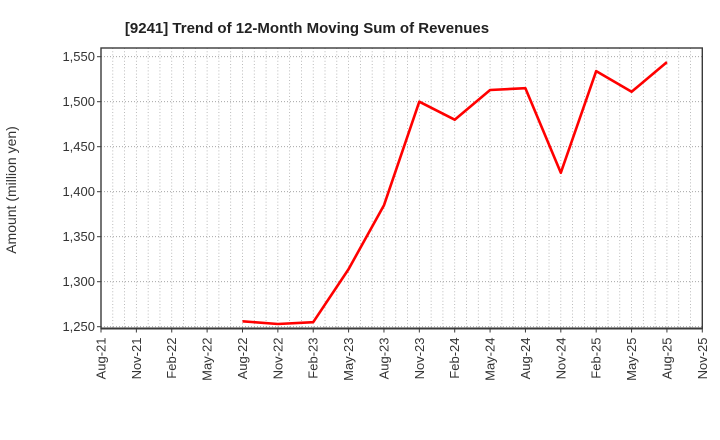 This screenshot has height=440, width=720. Describe the element at coordinates (525, 359) in the screenshot. I see `x-tick-label: Aug-24` at that location.